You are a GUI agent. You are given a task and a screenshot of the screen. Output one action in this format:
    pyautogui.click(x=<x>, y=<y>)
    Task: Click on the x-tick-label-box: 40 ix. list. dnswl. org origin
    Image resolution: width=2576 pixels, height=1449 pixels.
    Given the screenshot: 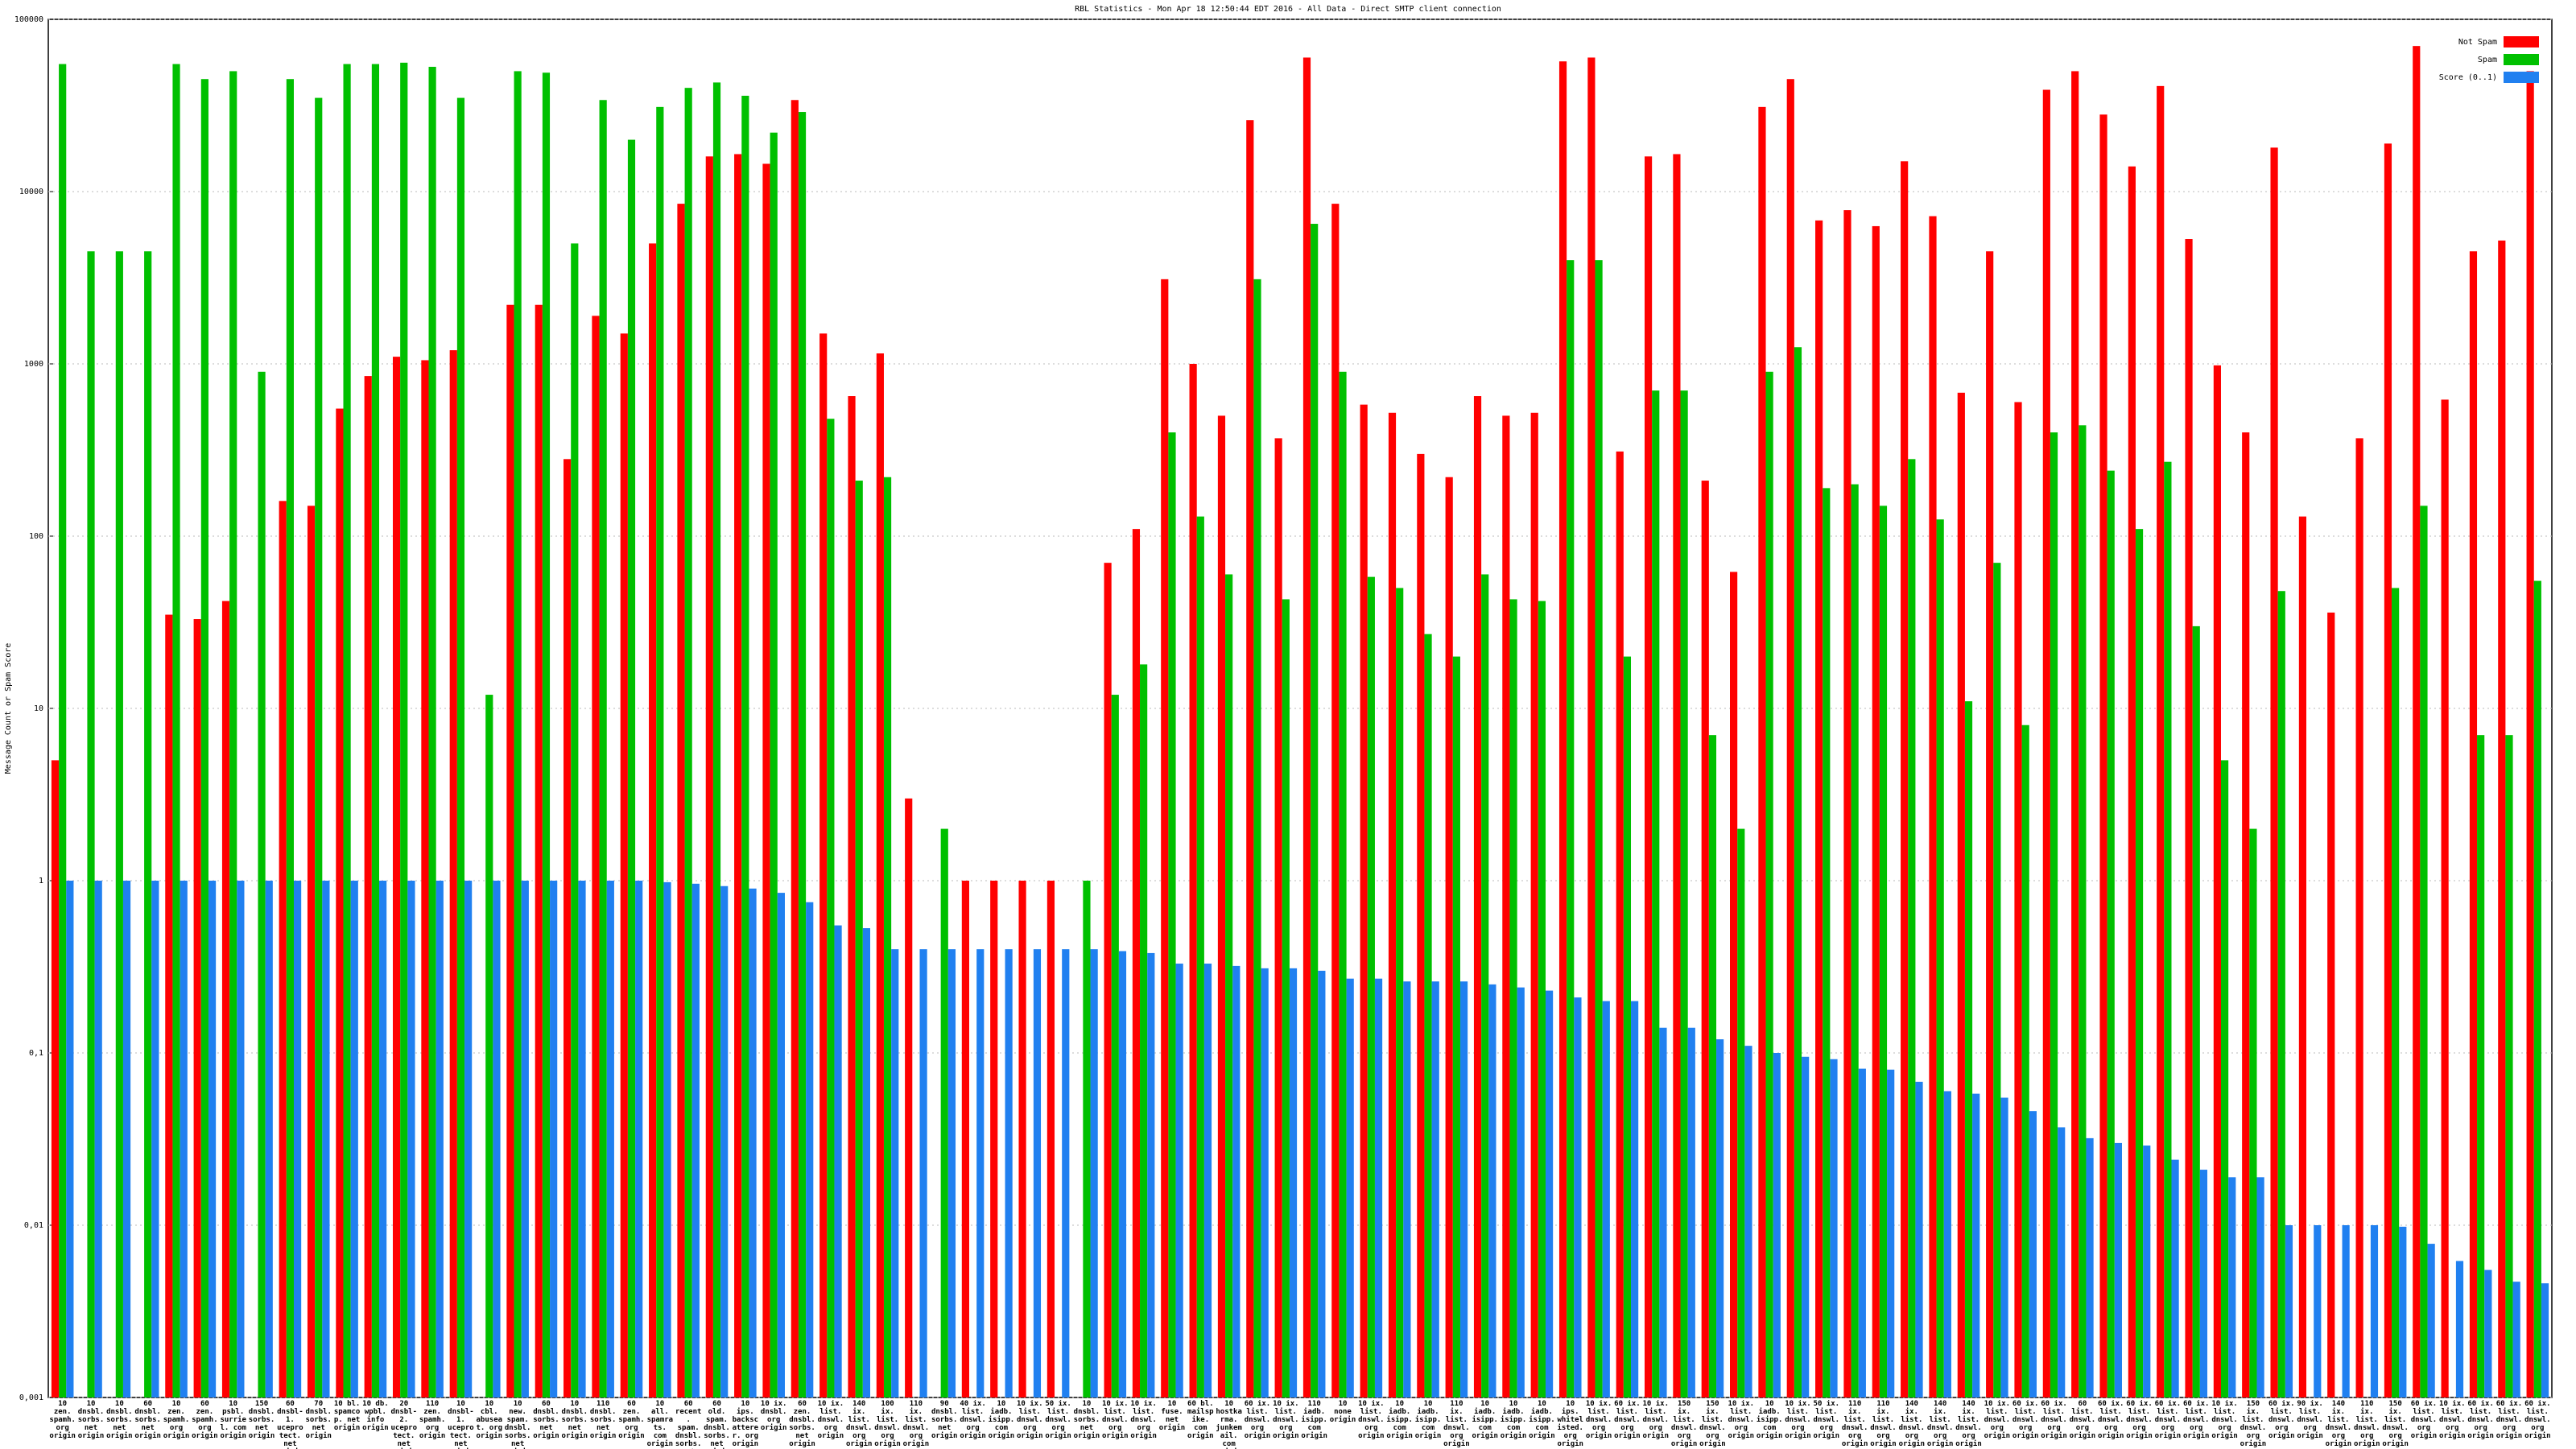 What is the action you would take?
    pyautogui.click(x=973, y=1420)
    